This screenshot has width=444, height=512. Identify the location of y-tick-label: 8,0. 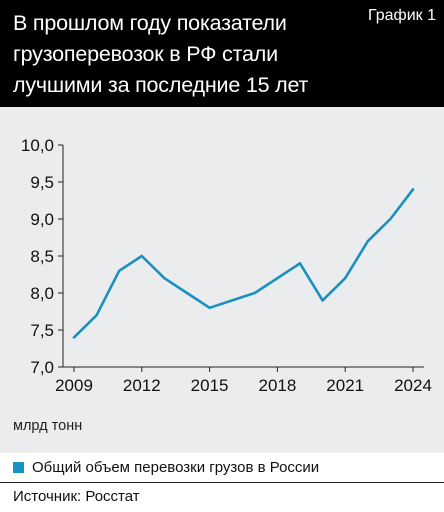
(42, 293).